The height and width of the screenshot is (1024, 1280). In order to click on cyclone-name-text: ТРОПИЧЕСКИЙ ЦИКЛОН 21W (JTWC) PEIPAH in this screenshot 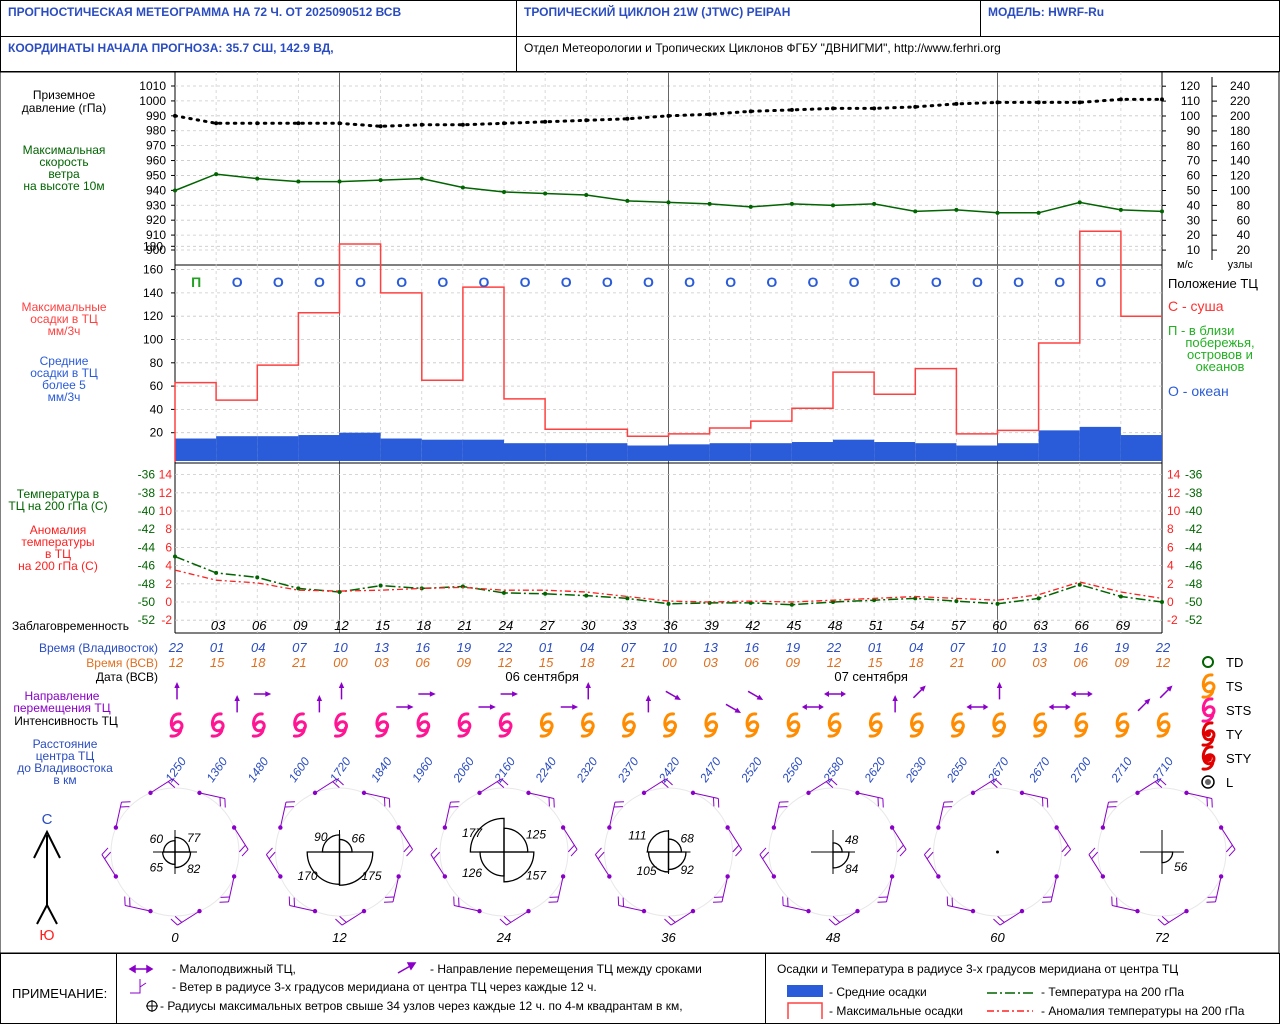, I will do `click(657, 12)`.